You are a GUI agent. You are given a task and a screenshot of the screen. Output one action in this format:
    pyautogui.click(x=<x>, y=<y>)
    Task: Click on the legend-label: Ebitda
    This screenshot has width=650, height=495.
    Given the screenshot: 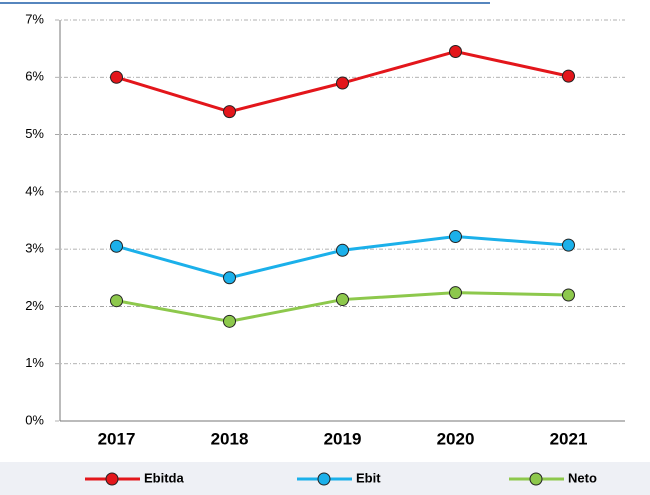 What is the action you would take?
    pyautogui.click(x=164, y=477)
    